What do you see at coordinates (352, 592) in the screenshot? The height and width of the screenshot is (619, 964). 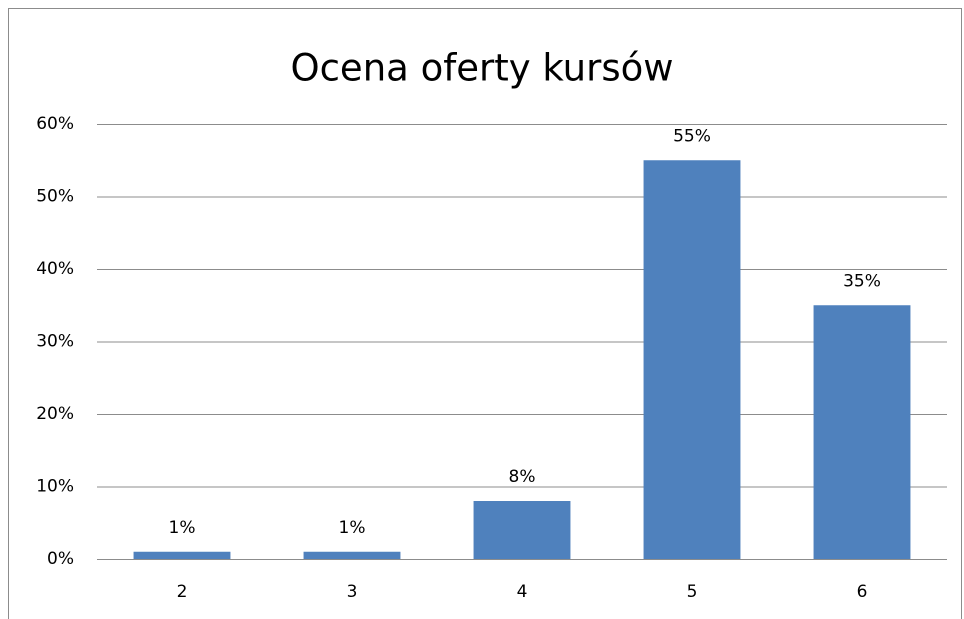 I see `x-tick-label: 3` at bounding box center [352, 592].